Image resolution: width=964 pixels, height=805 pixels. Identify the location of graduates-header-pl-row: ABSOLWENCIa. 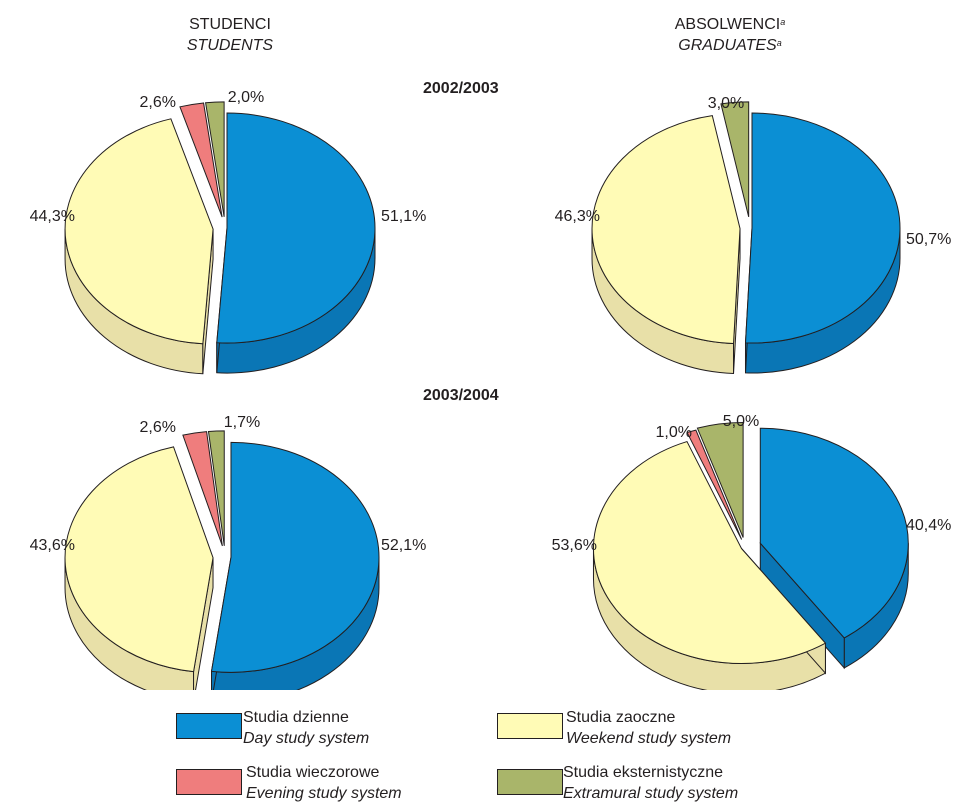
(730, 24).